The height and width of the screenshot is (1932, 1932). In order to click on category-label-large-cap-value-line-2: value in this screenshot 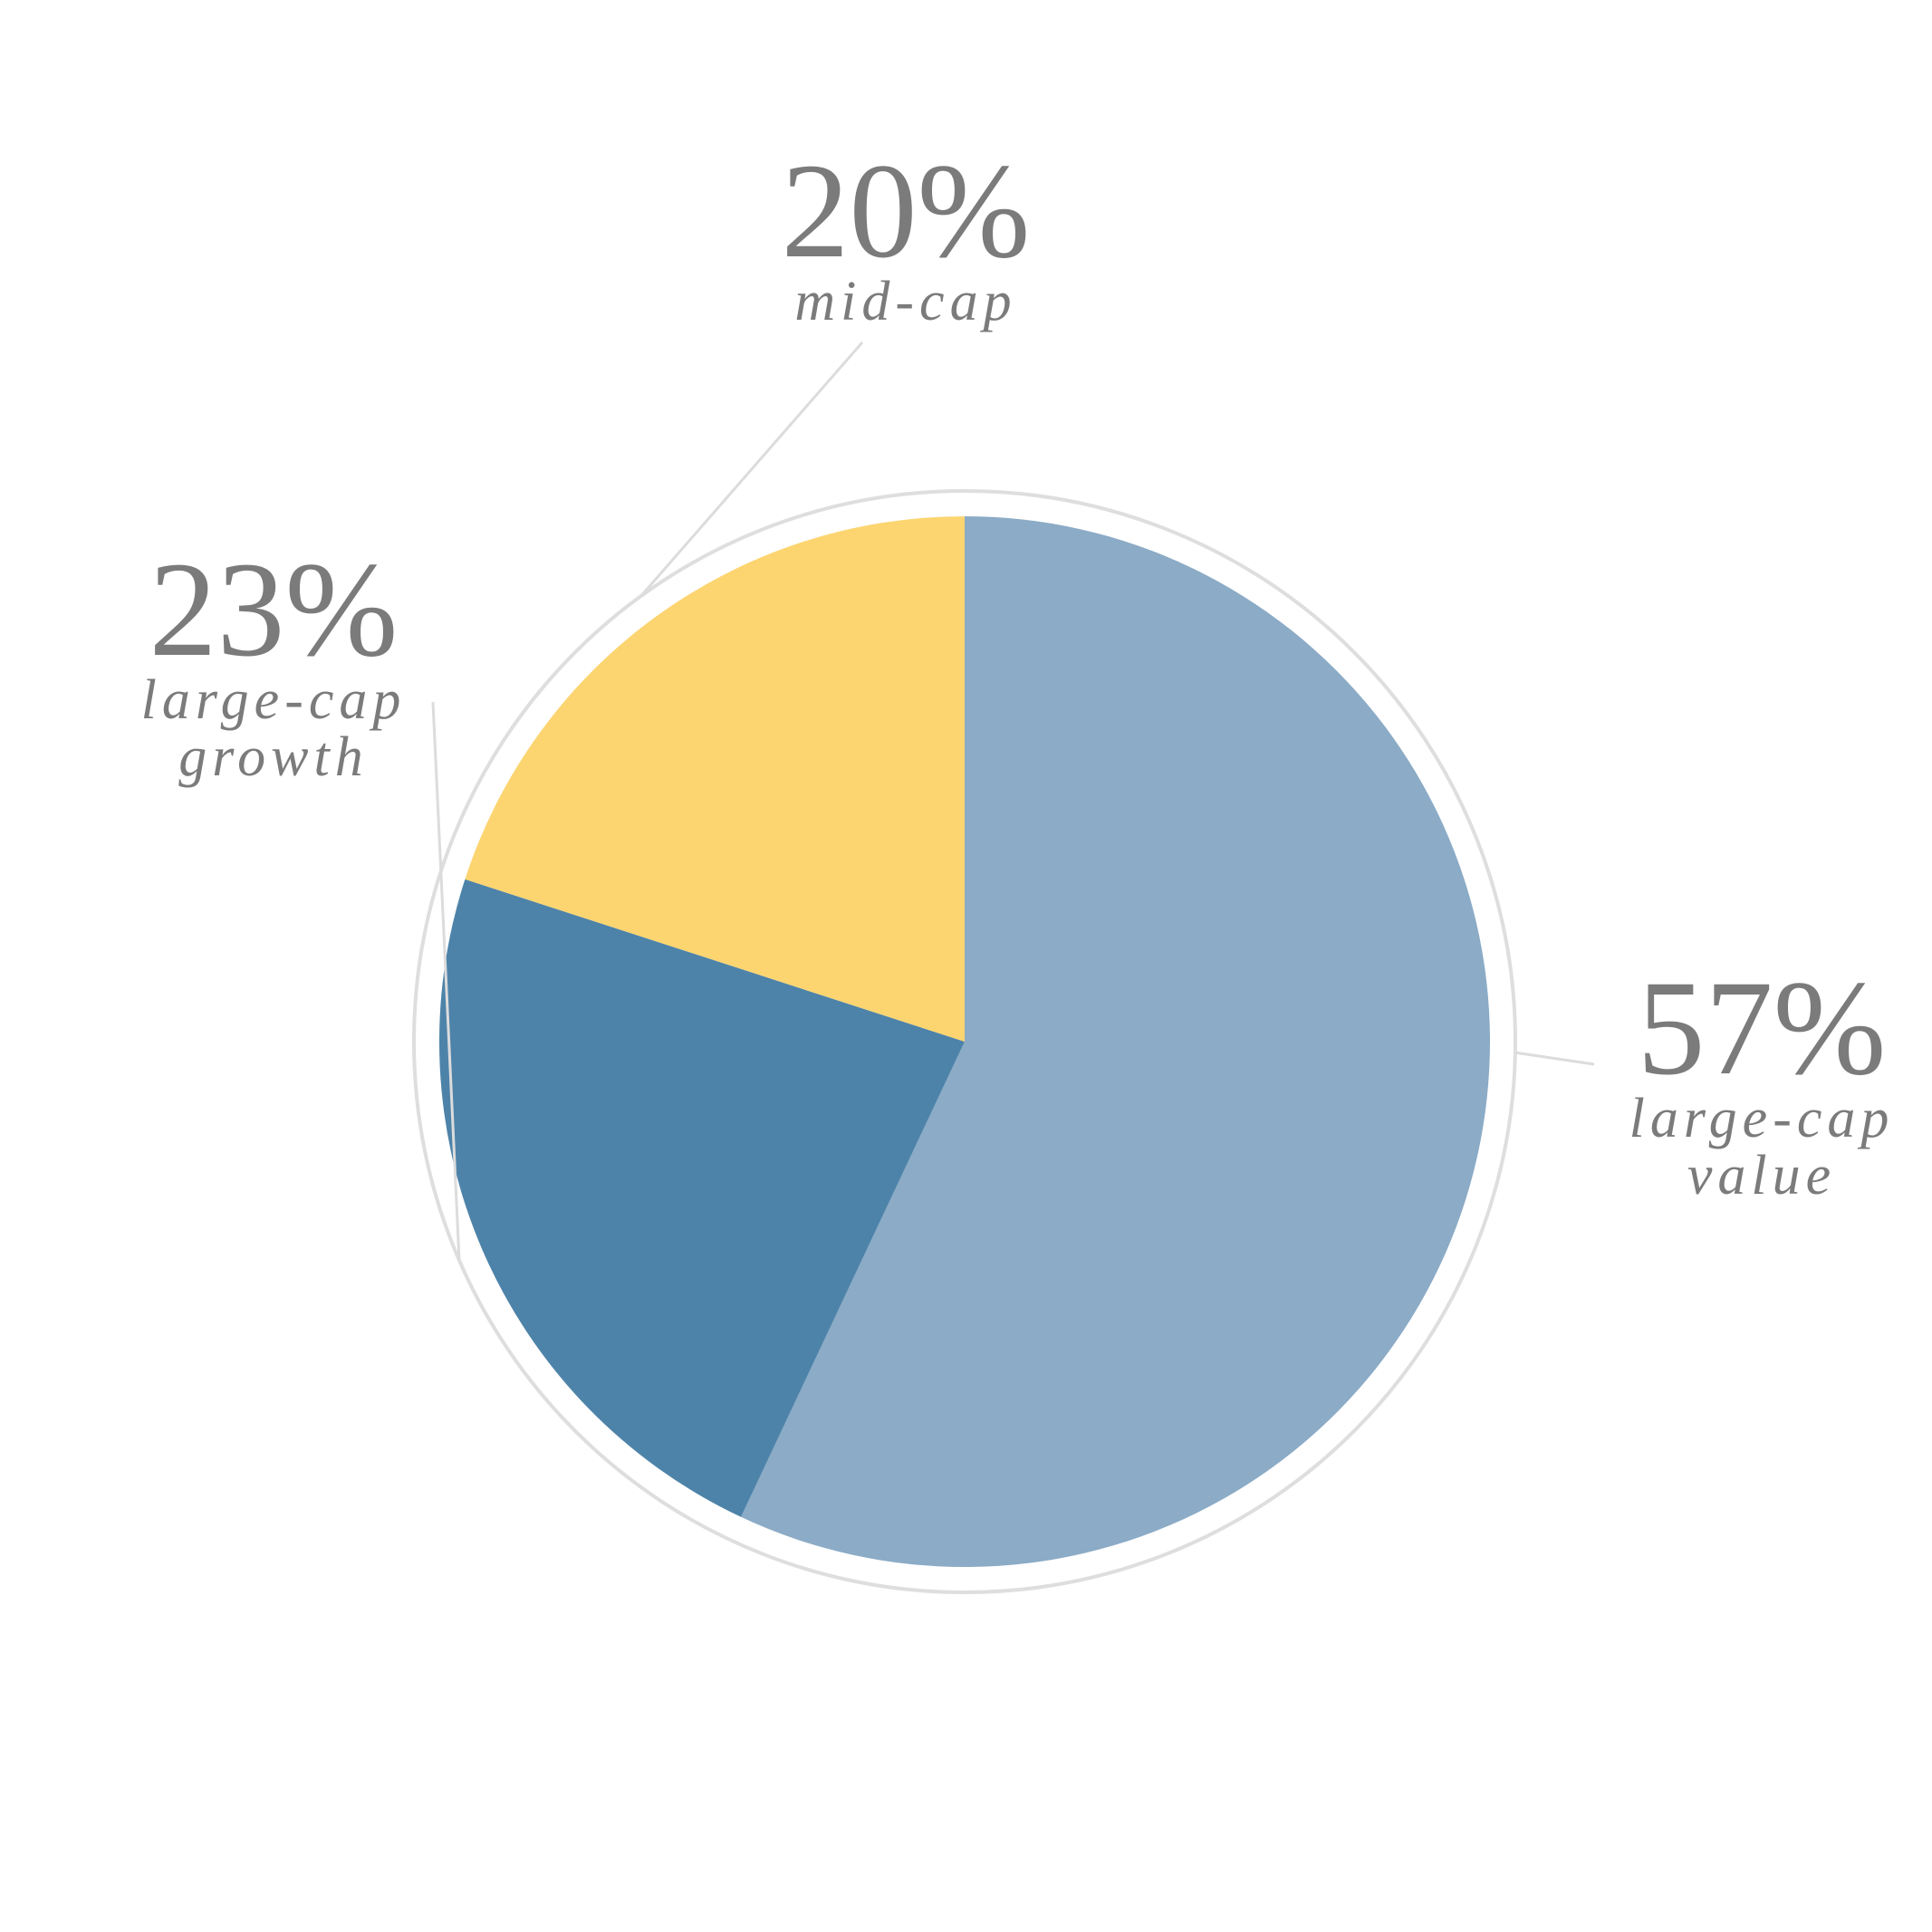, I will do `click(1761, 1175)`.